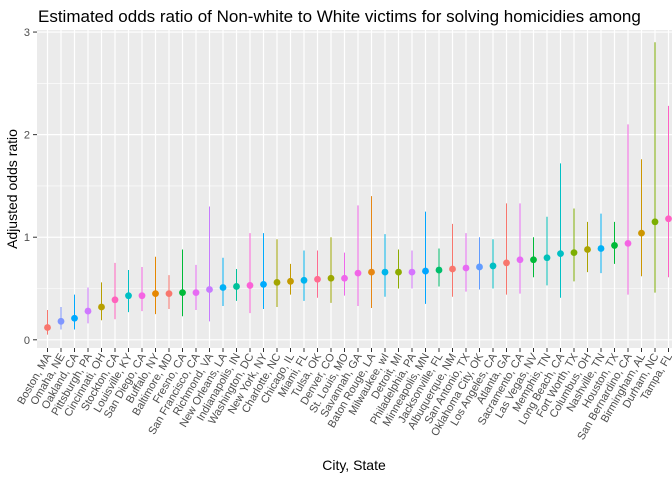  I want to click on y-tick-label: 1, so click(27, 238).